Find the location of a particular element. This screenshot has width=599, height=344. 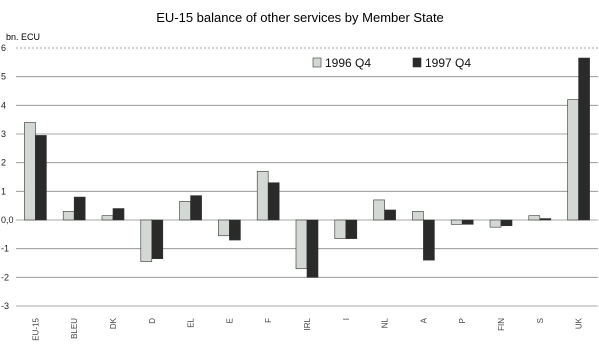

x-tick-label: DK is located at coordinates (113, 323).